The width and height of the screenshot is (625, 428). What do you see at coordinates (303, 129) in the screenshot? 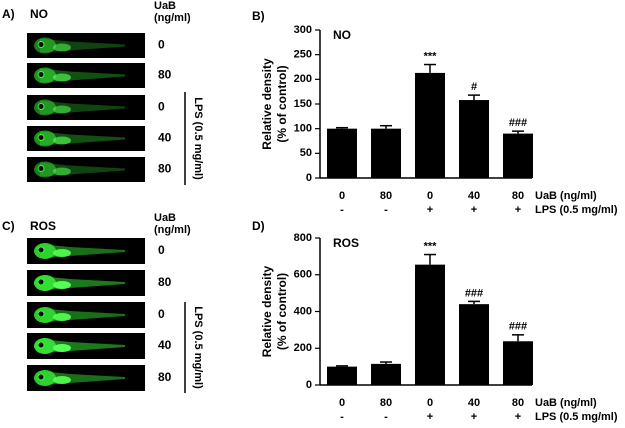
I see `y-tick-label: 100` at bounding box center [303, 129].